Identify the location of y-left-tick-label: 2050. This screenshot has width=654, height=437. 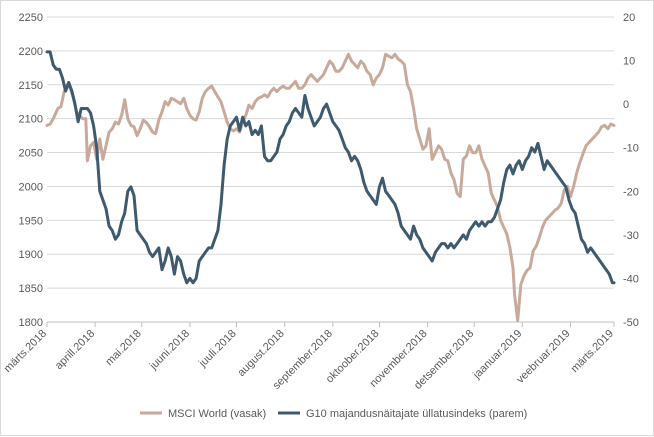
(31, 154).